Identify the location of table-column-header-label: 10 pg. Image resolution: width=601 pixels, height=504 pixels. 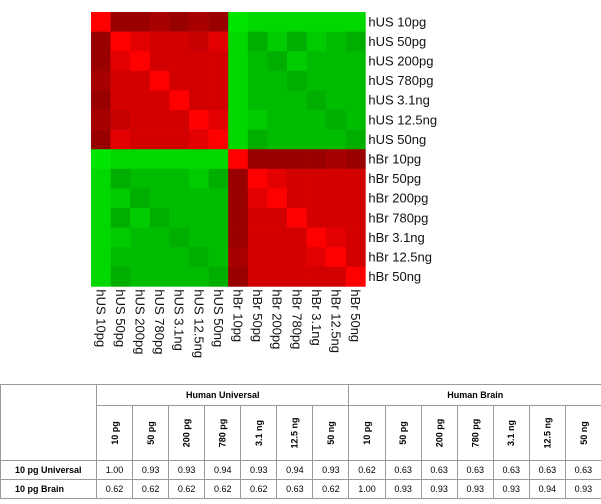
(367, 433).